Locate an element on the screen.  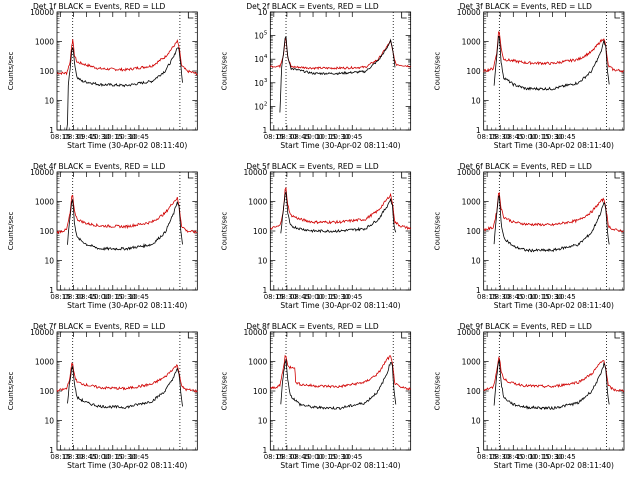
plot-frame is located at coordinates (127, 71).